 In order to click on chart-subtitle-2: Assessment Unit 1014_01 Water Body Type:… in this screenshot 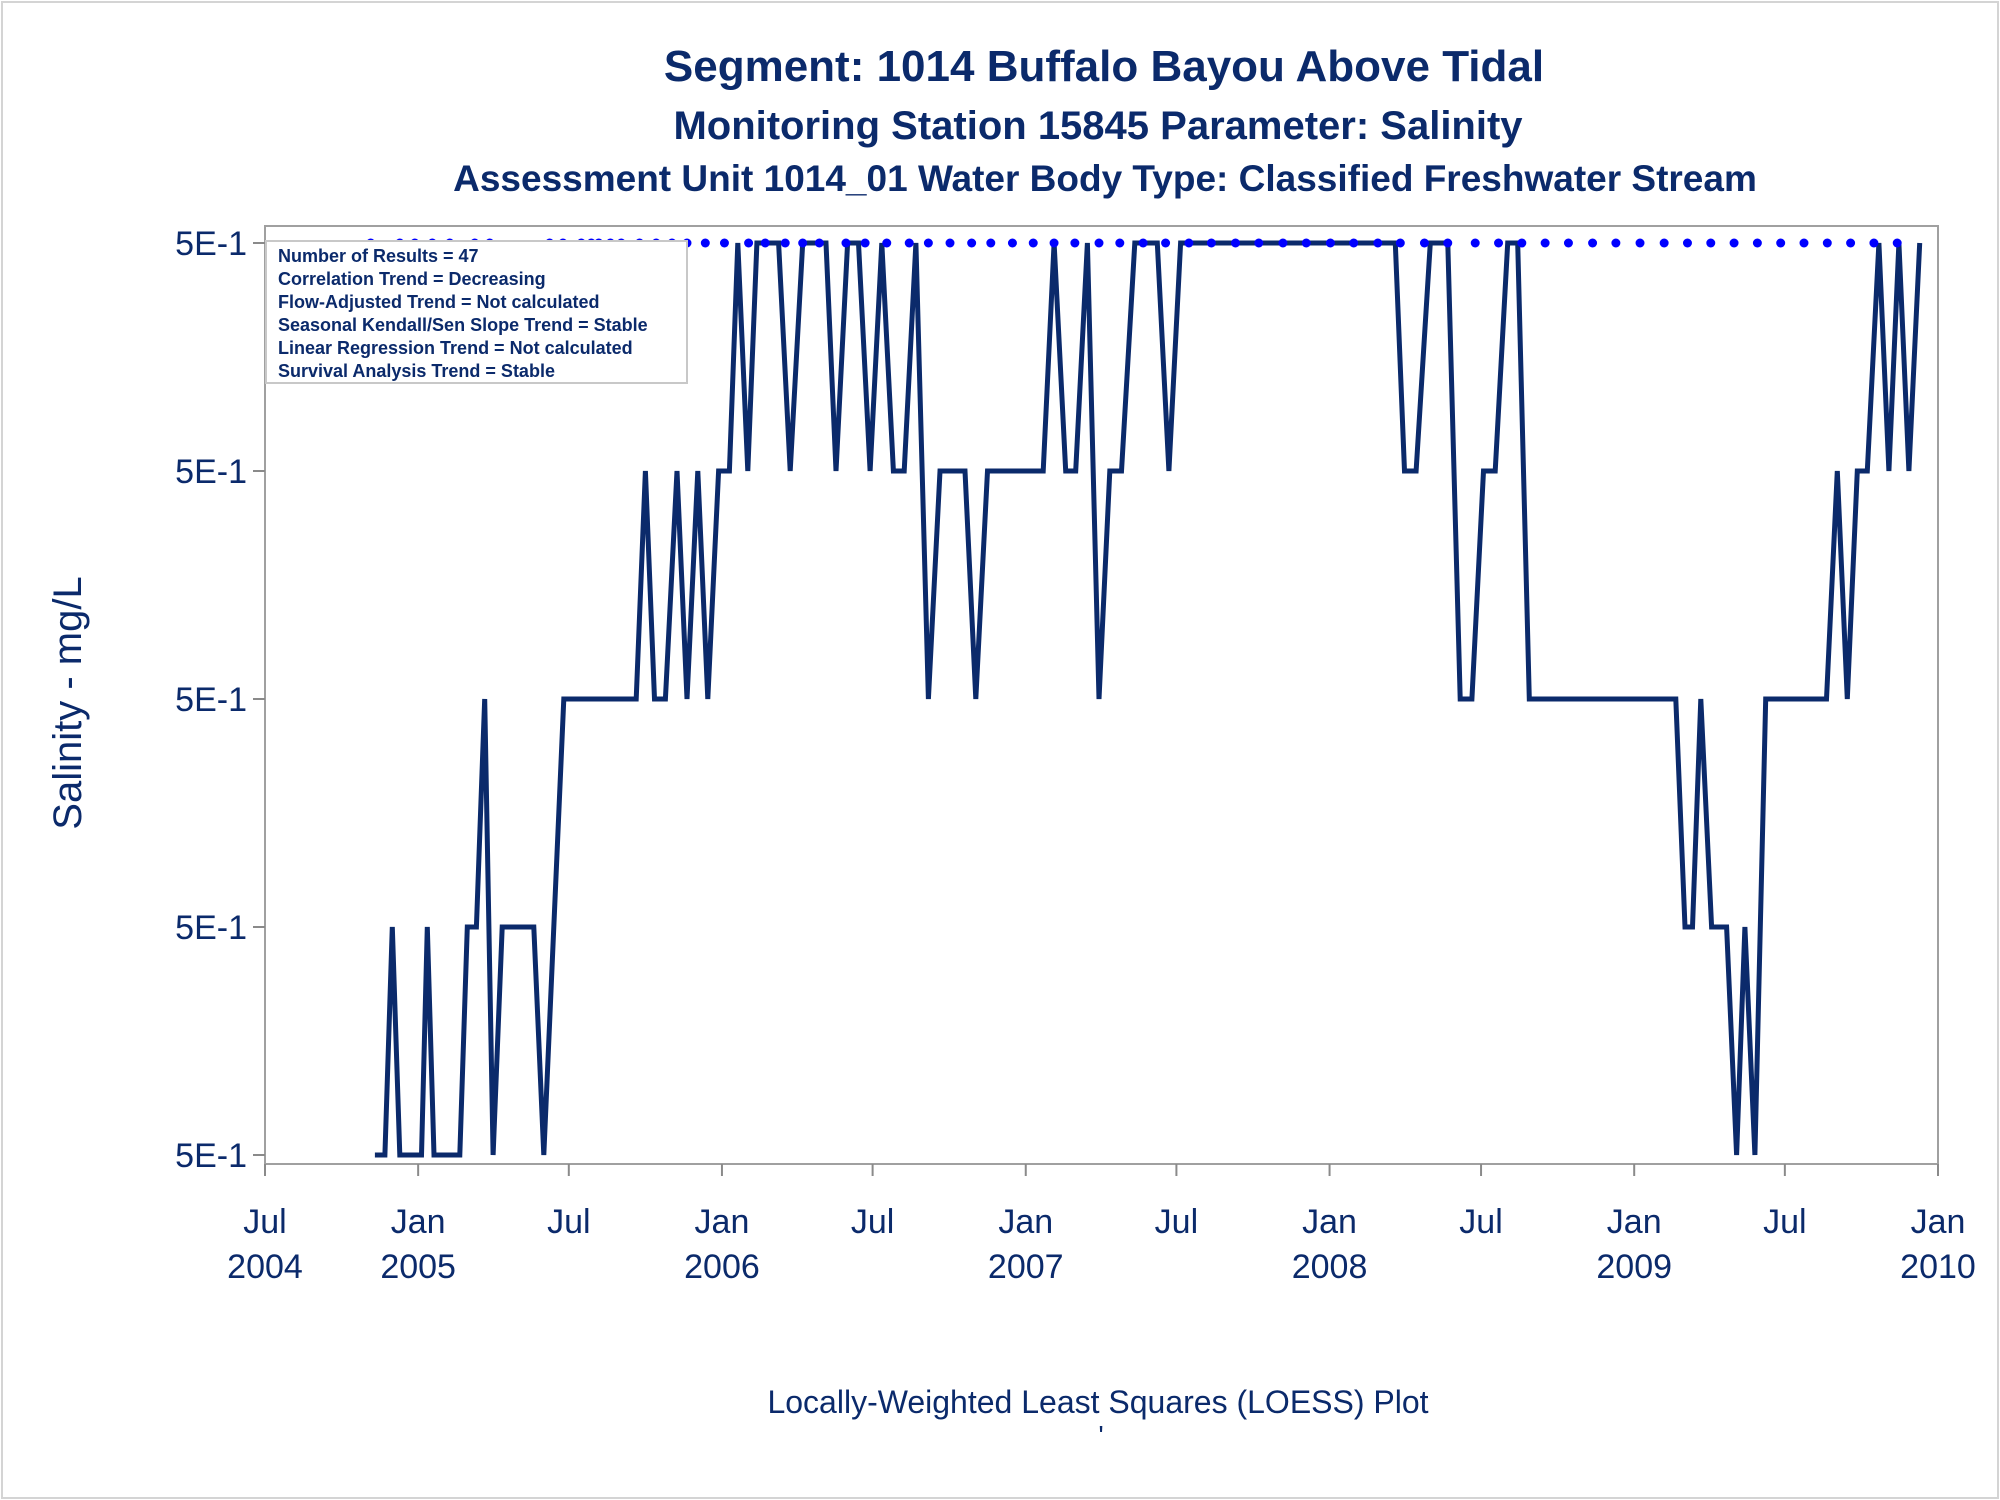, I will do `click(1105, 178)`.